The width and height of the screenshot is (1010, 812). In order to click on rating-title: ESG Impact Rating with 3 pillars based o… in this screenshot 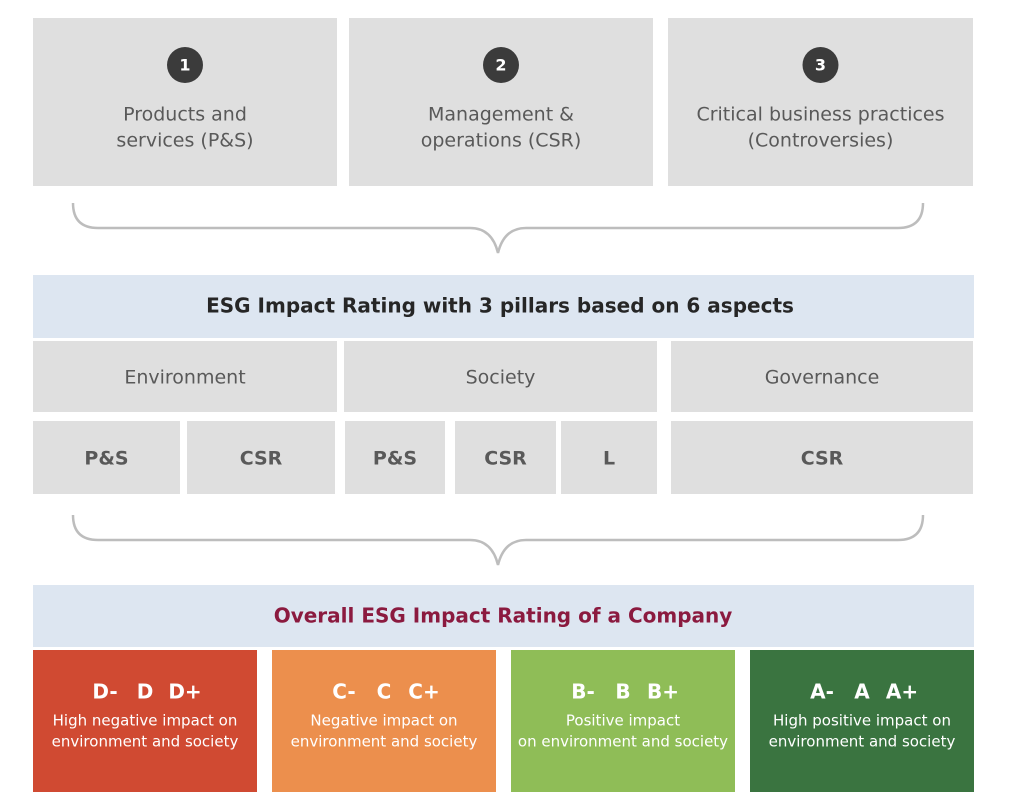, I will do `click(500, 306)`.